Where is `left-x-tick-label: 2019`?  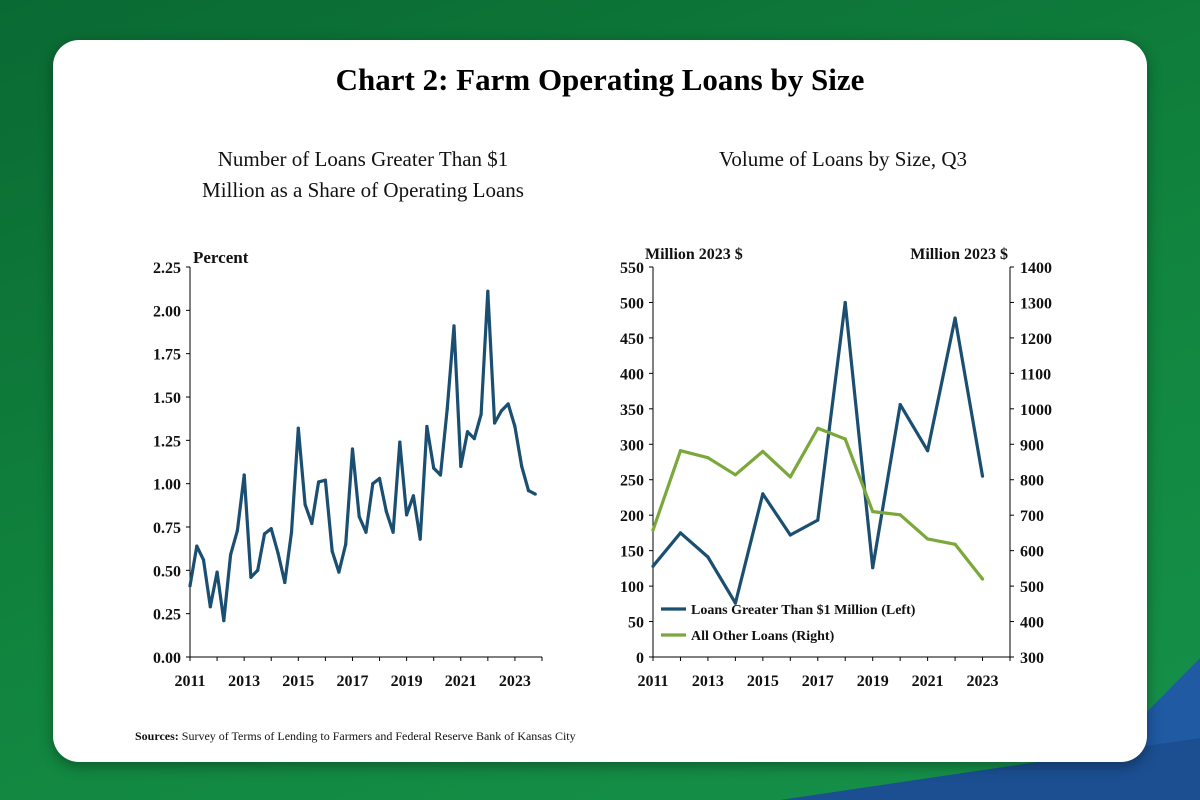
left-x-tick-label: 2019 is located at coordinates (407, 681).